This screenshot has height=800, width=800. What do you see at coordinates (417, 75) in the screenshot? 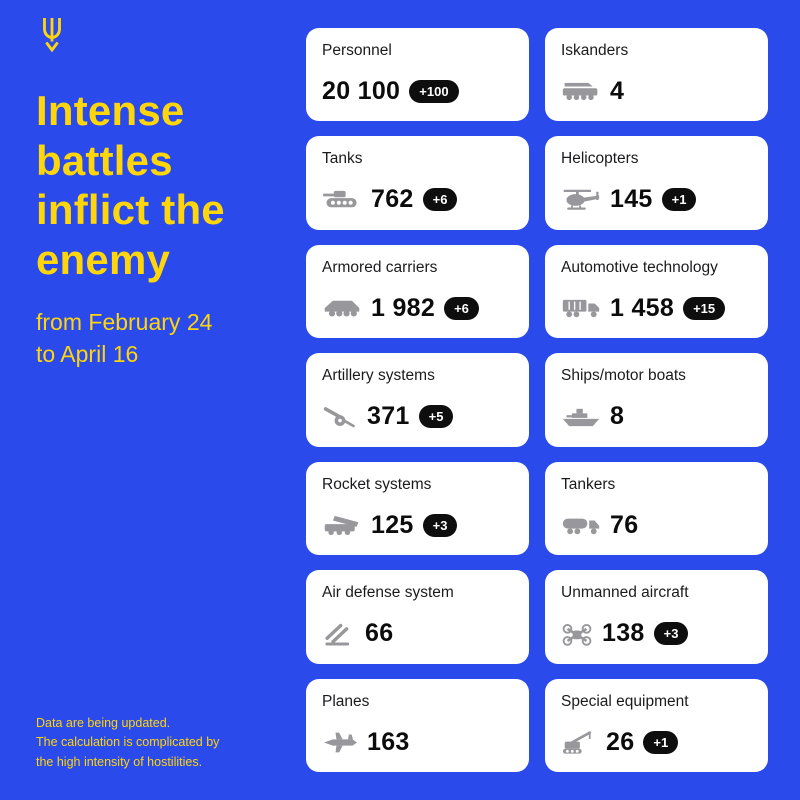
I see `stat-card-personnel: Personnel 20 100 +100` at bounding box center [417, 75].